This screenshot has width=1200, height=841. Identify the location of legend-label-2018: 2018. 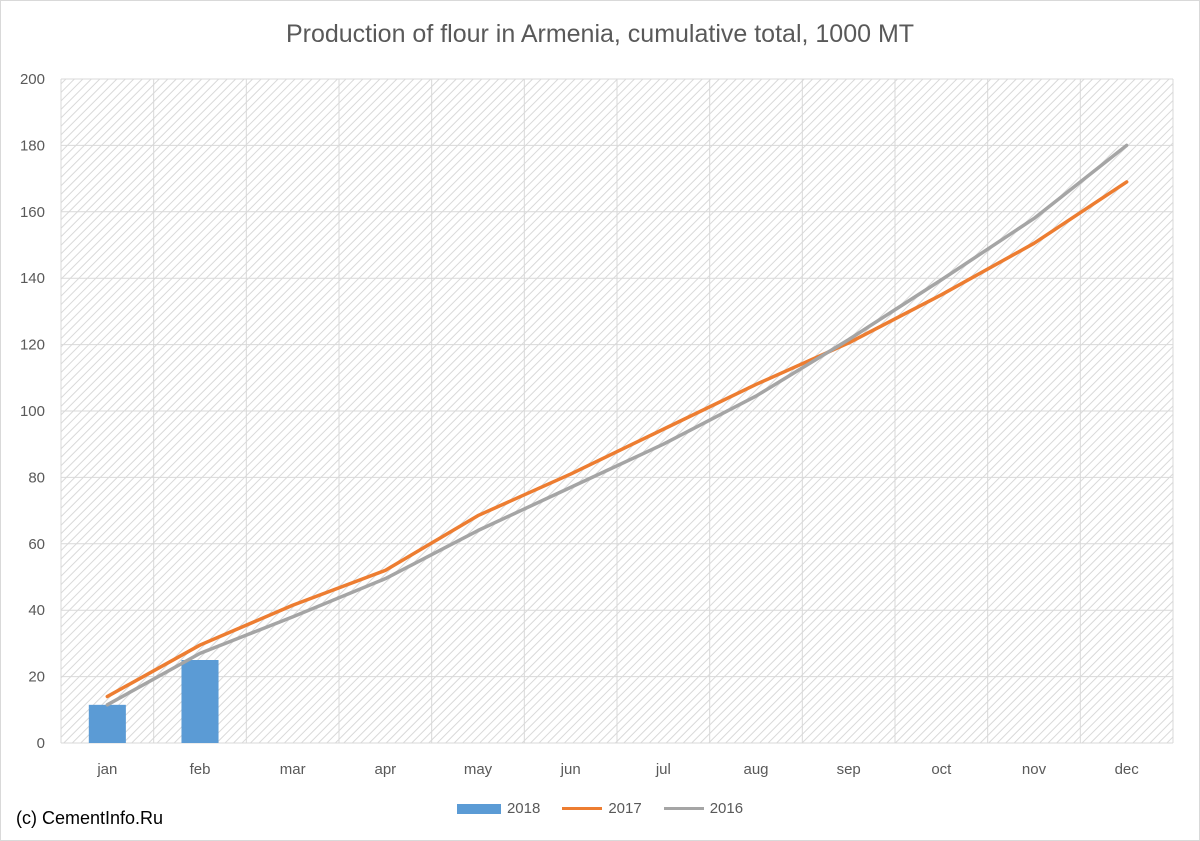
(523, 808).